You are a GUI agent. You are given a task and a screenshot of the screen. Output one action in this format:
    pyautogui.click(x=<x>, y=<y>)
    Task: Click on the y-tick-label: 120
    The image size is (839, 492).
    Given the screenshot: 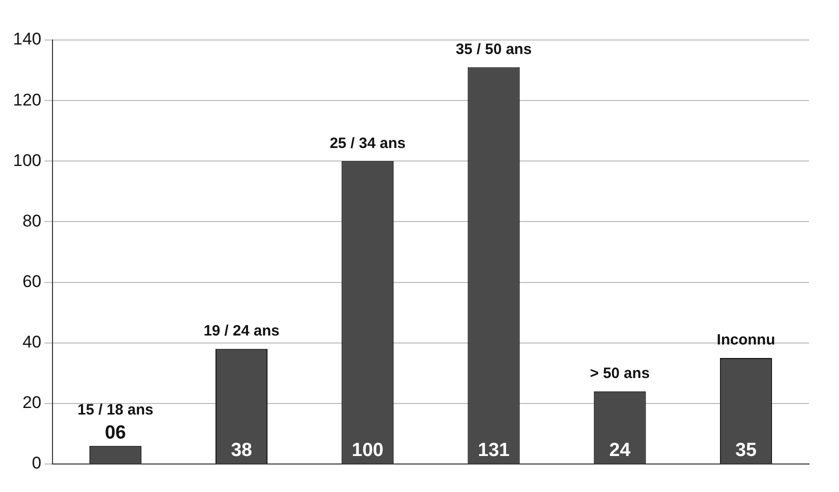 What is the action you would take?
    pyautogui.click(x=27, y=100)
    